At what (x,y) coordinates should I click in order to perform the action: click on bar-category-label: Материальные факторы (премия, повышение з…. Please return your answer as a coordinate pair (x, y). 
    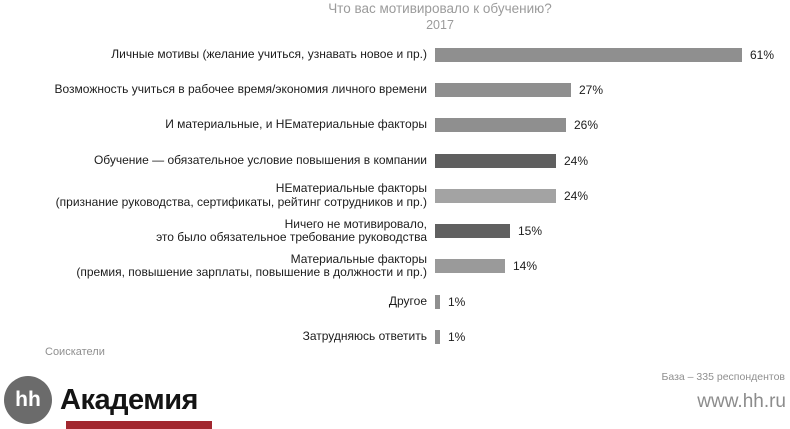
    Looking at the image, I should click on (251, 265).